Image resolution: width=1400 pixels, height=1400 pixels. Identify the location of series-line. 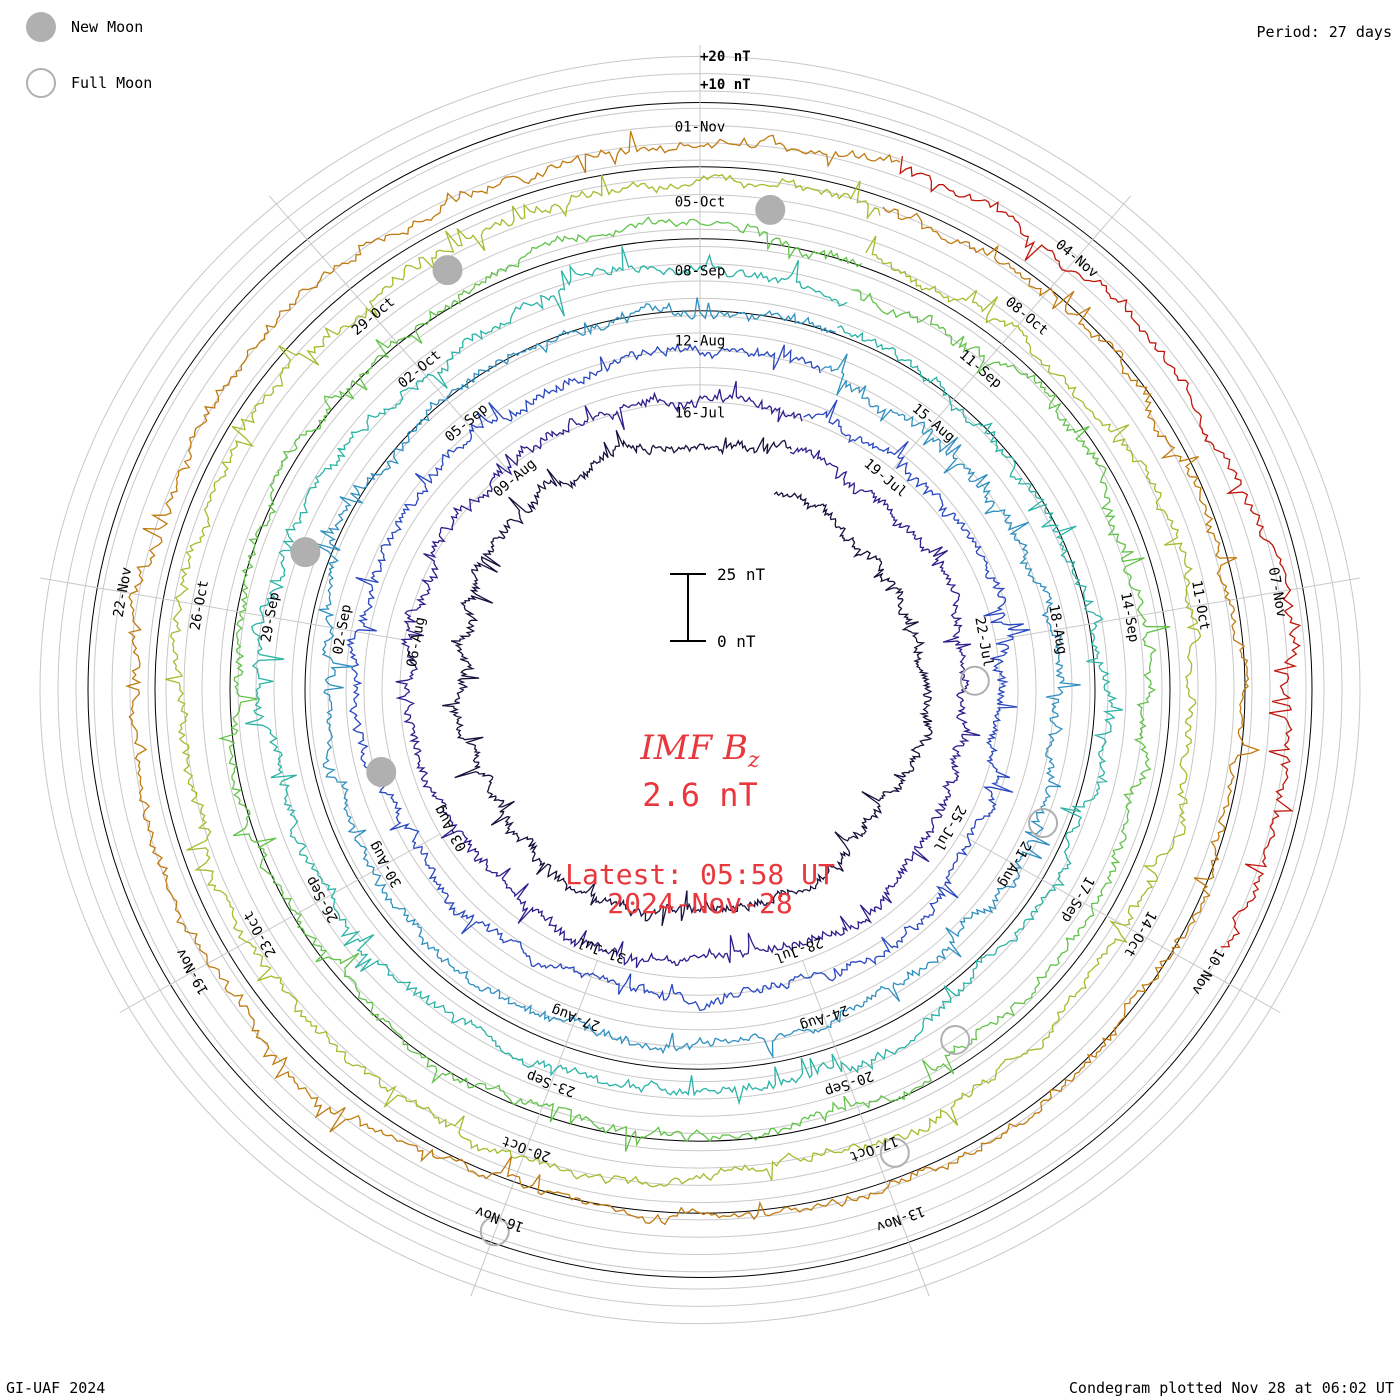
(687, 678).